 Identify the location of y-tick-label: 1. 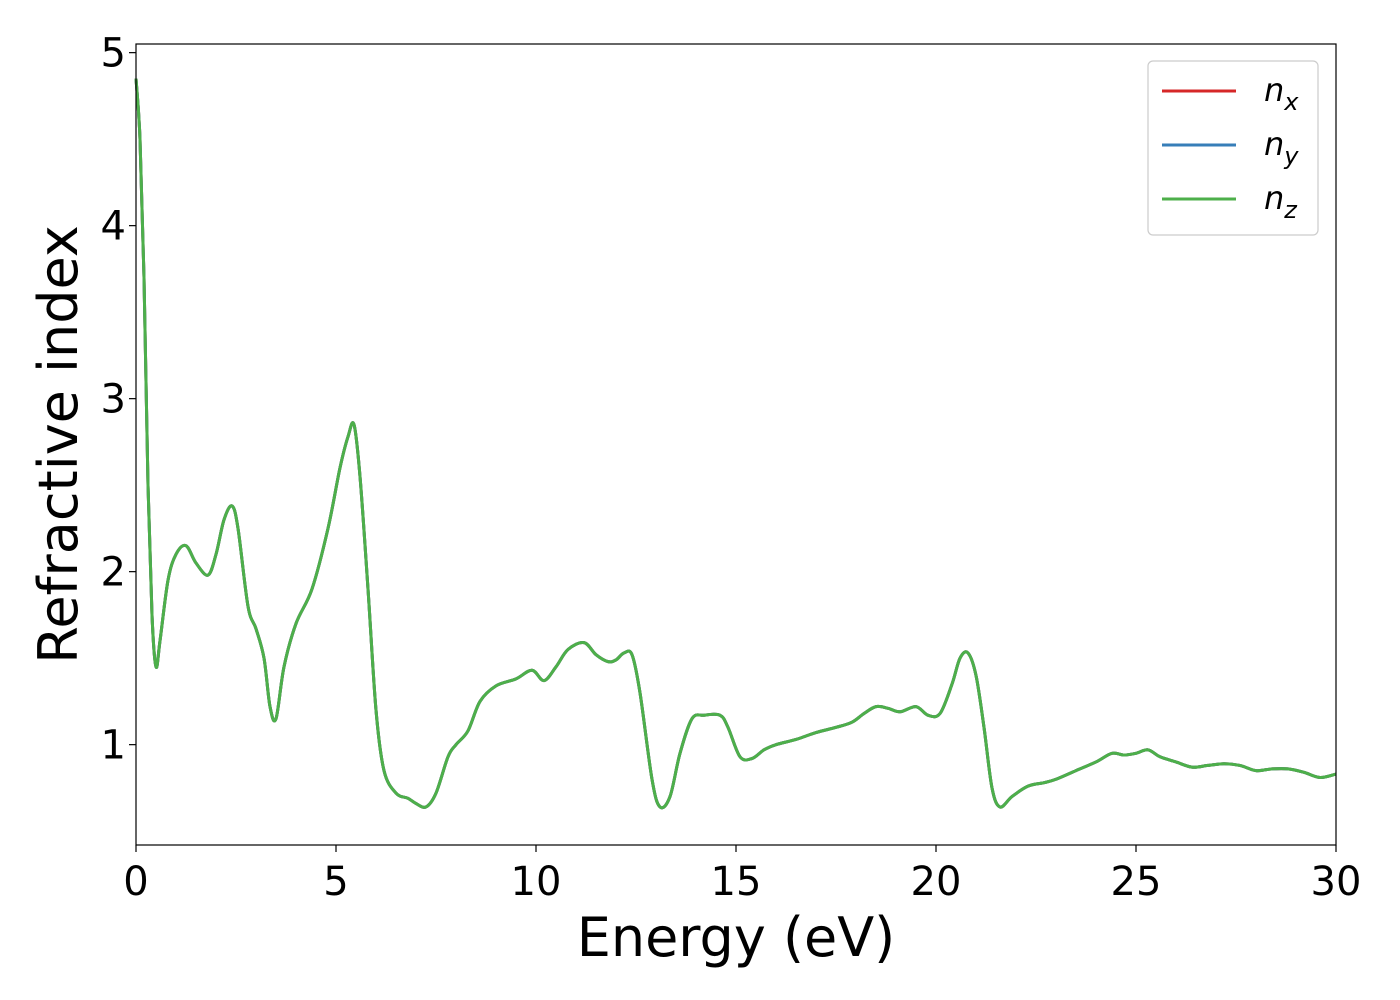
(113, 746).